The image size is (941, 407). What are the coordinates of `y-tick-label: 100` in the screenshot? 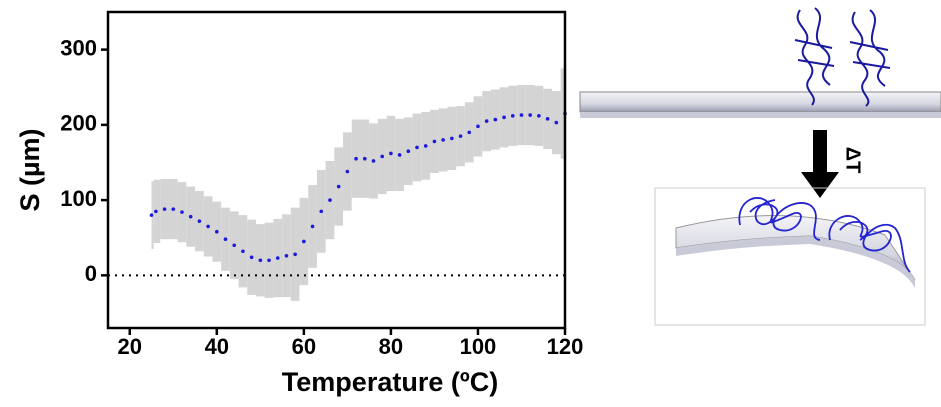 It's located at (78, 198).